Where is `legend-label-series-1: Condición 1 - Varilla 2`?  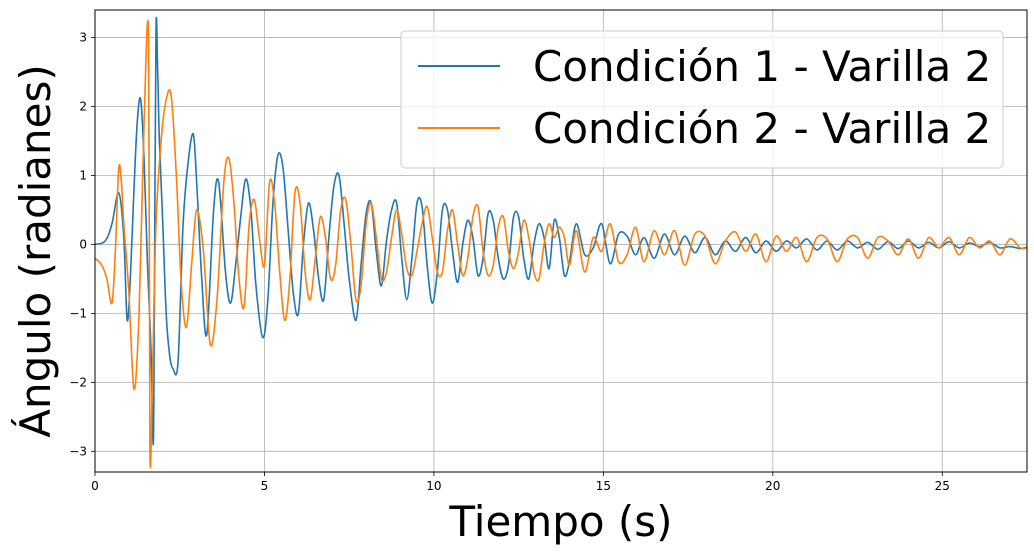
legend-label-series-1: Condición 1 - Varilla 2 is located at coordinates (762, 66).